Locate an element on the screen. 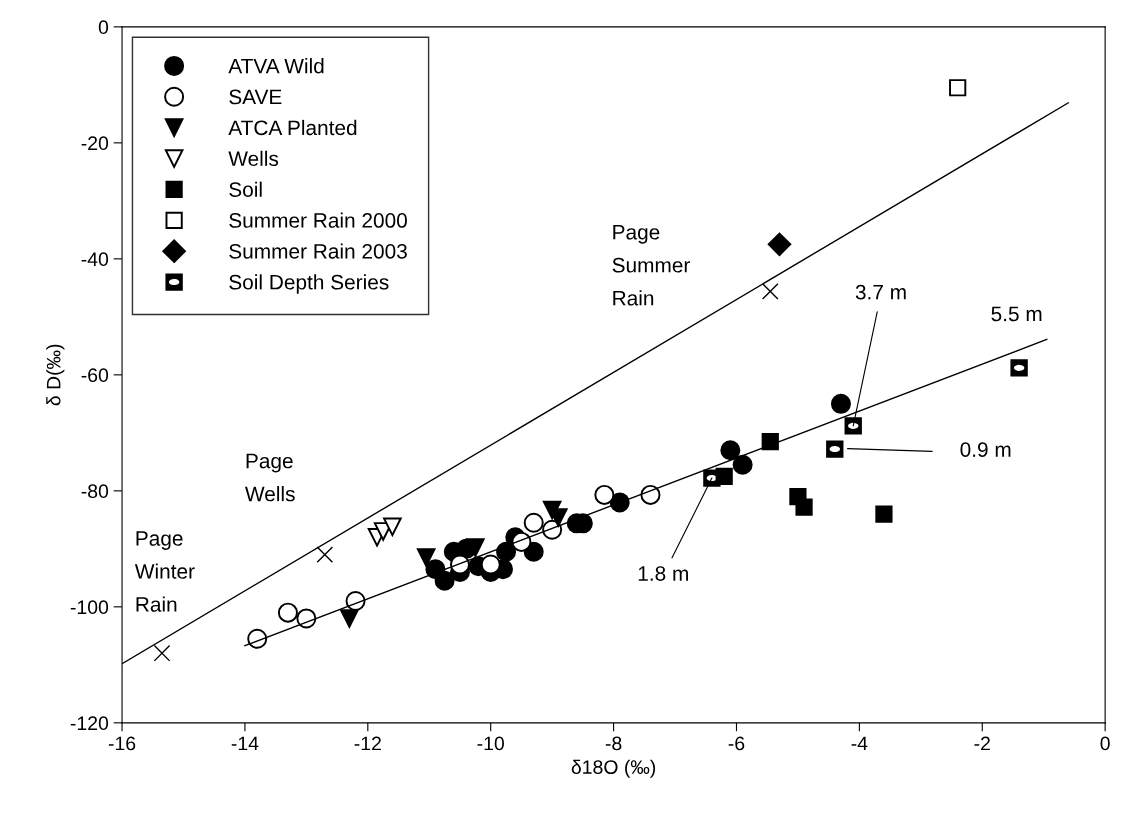 Image resolution: width=1130 pixels, height=814 pixels. y-tick-label: -20 is located at coordinates (95, 143).